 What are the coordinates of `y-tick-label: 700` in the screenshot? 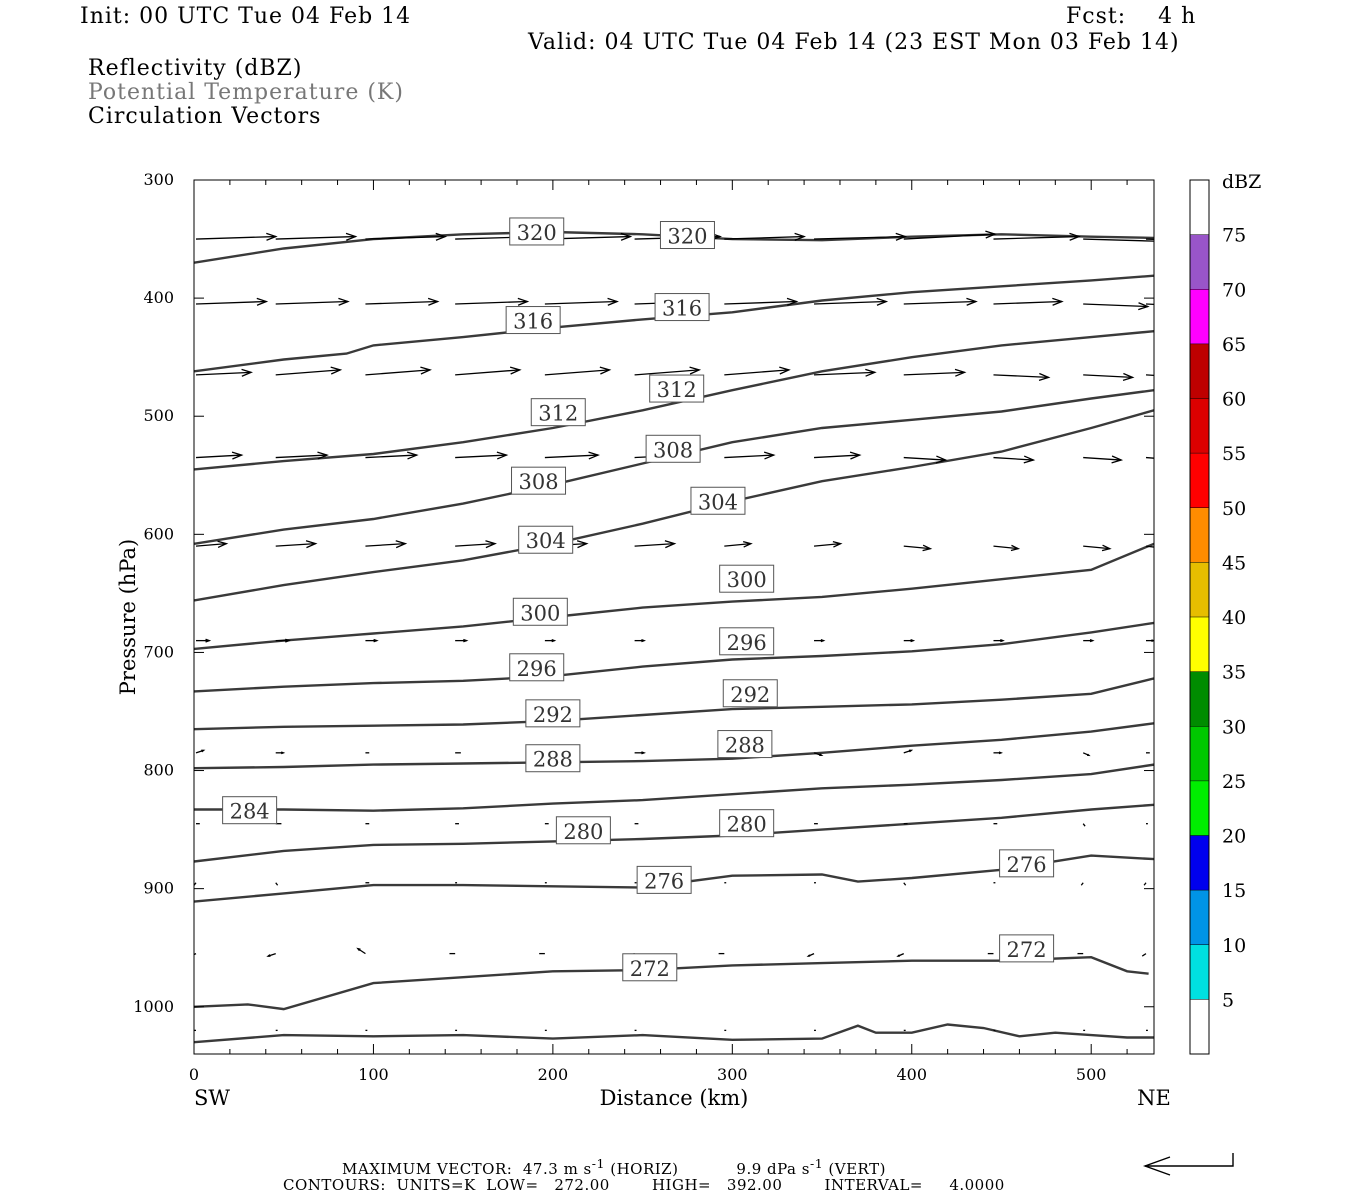 It's located at (158, 651).